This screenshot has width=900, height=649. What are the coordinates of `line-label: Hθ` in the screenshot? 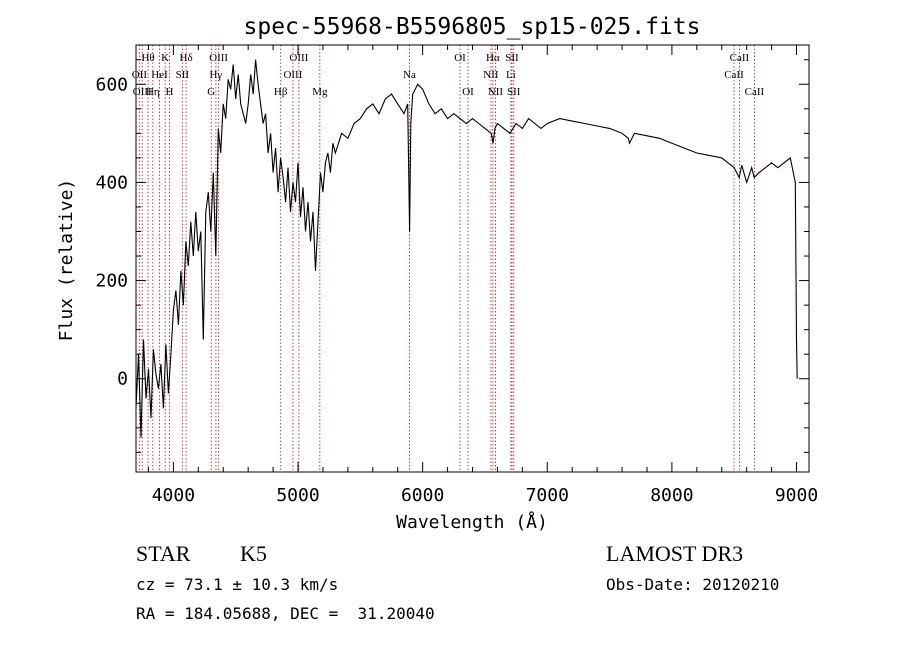 It's located at (147, 58).